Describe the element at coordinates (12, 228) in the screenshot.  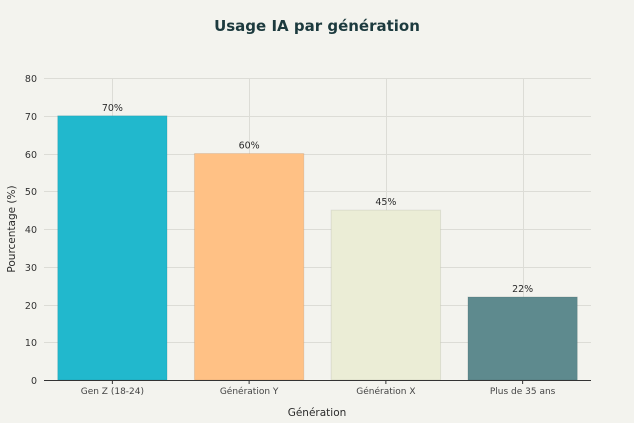
I see `y-axis-title: Pourcentage (%)` at that location.